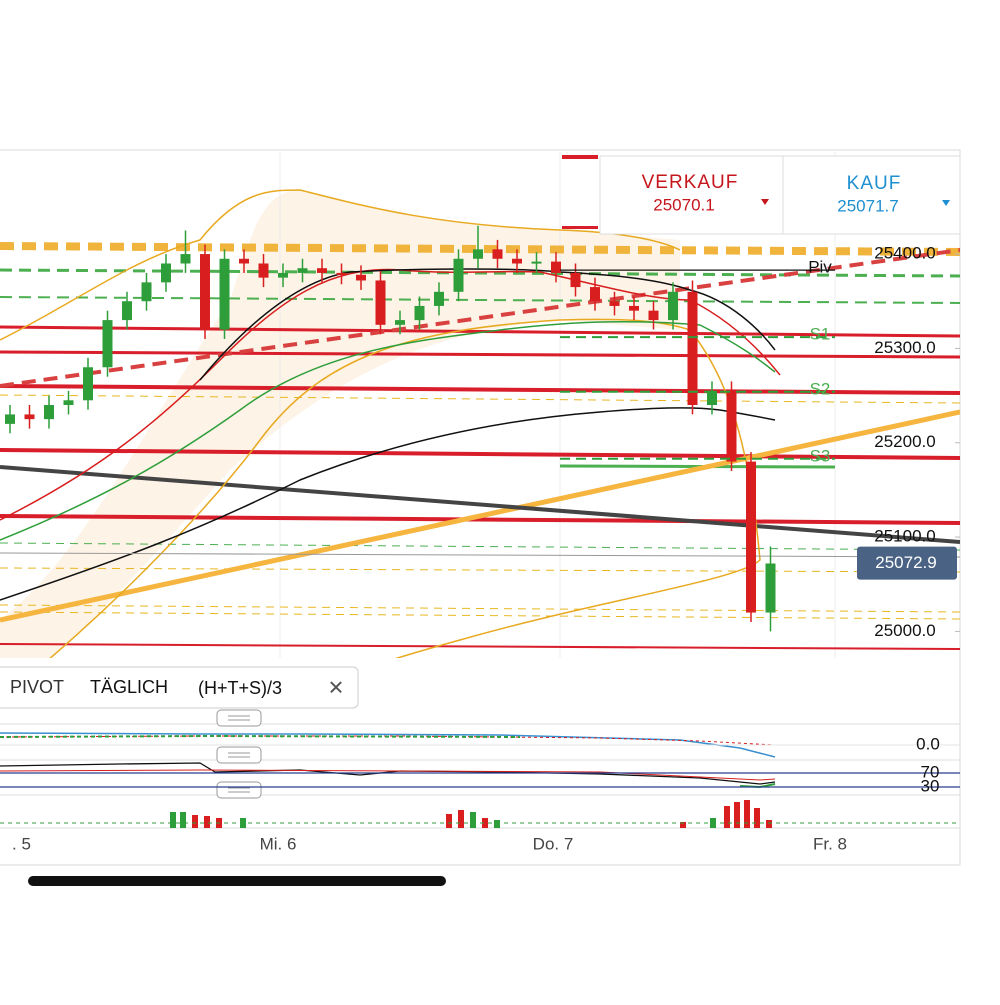 The width and height of the screenshot is (1000, 1005). Describe the element at coordinates (480, 504) in the screenshot. I see `trend-line` at that location.